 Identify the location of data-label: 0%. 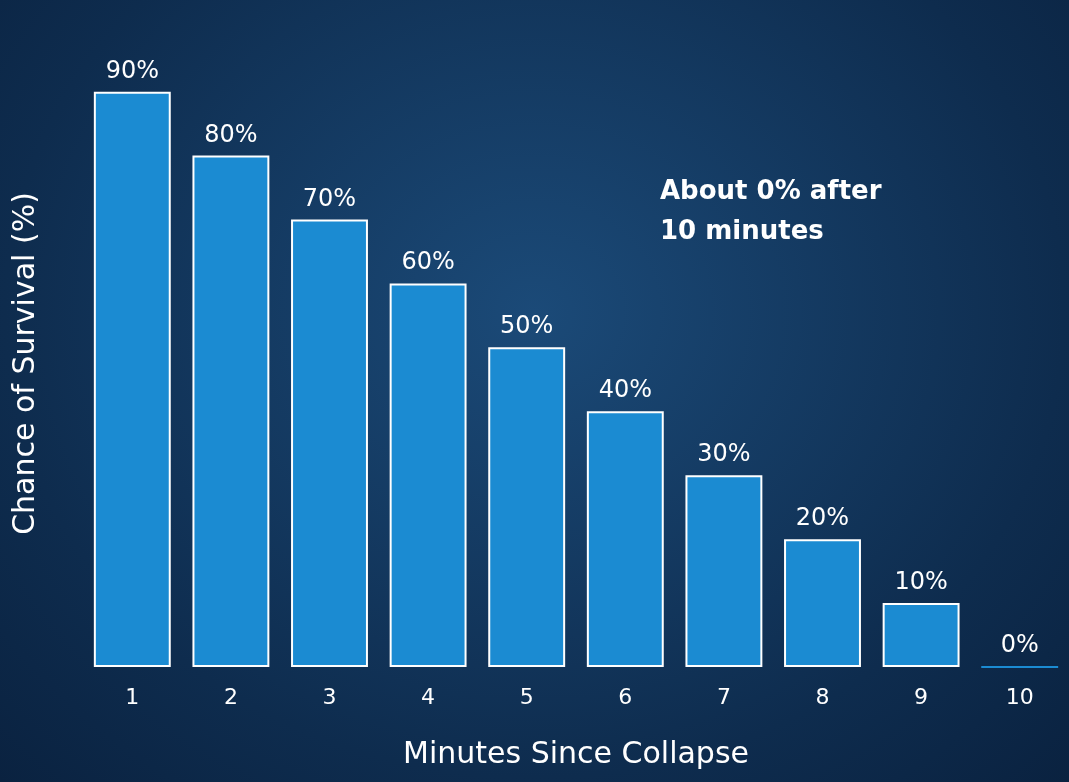
(1019, 644).